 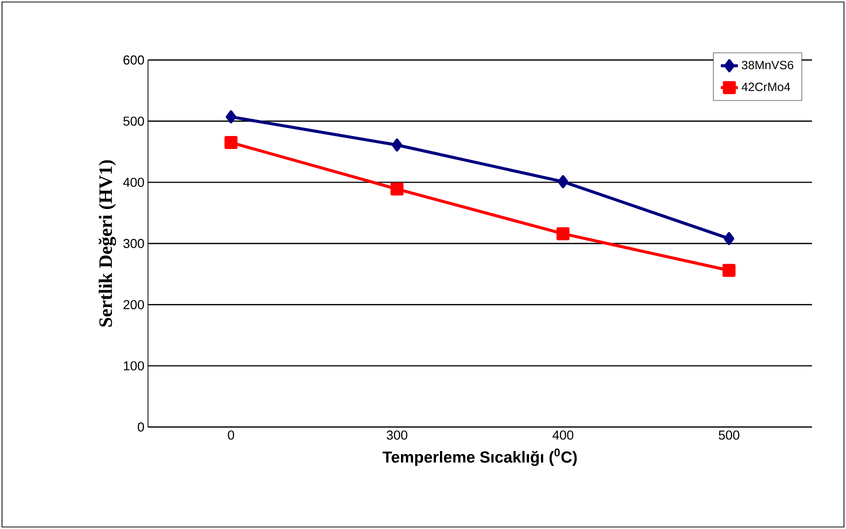 I want to click on y-axis-title: Sertlik Değeri (HV1), so click(x=107, y=243).